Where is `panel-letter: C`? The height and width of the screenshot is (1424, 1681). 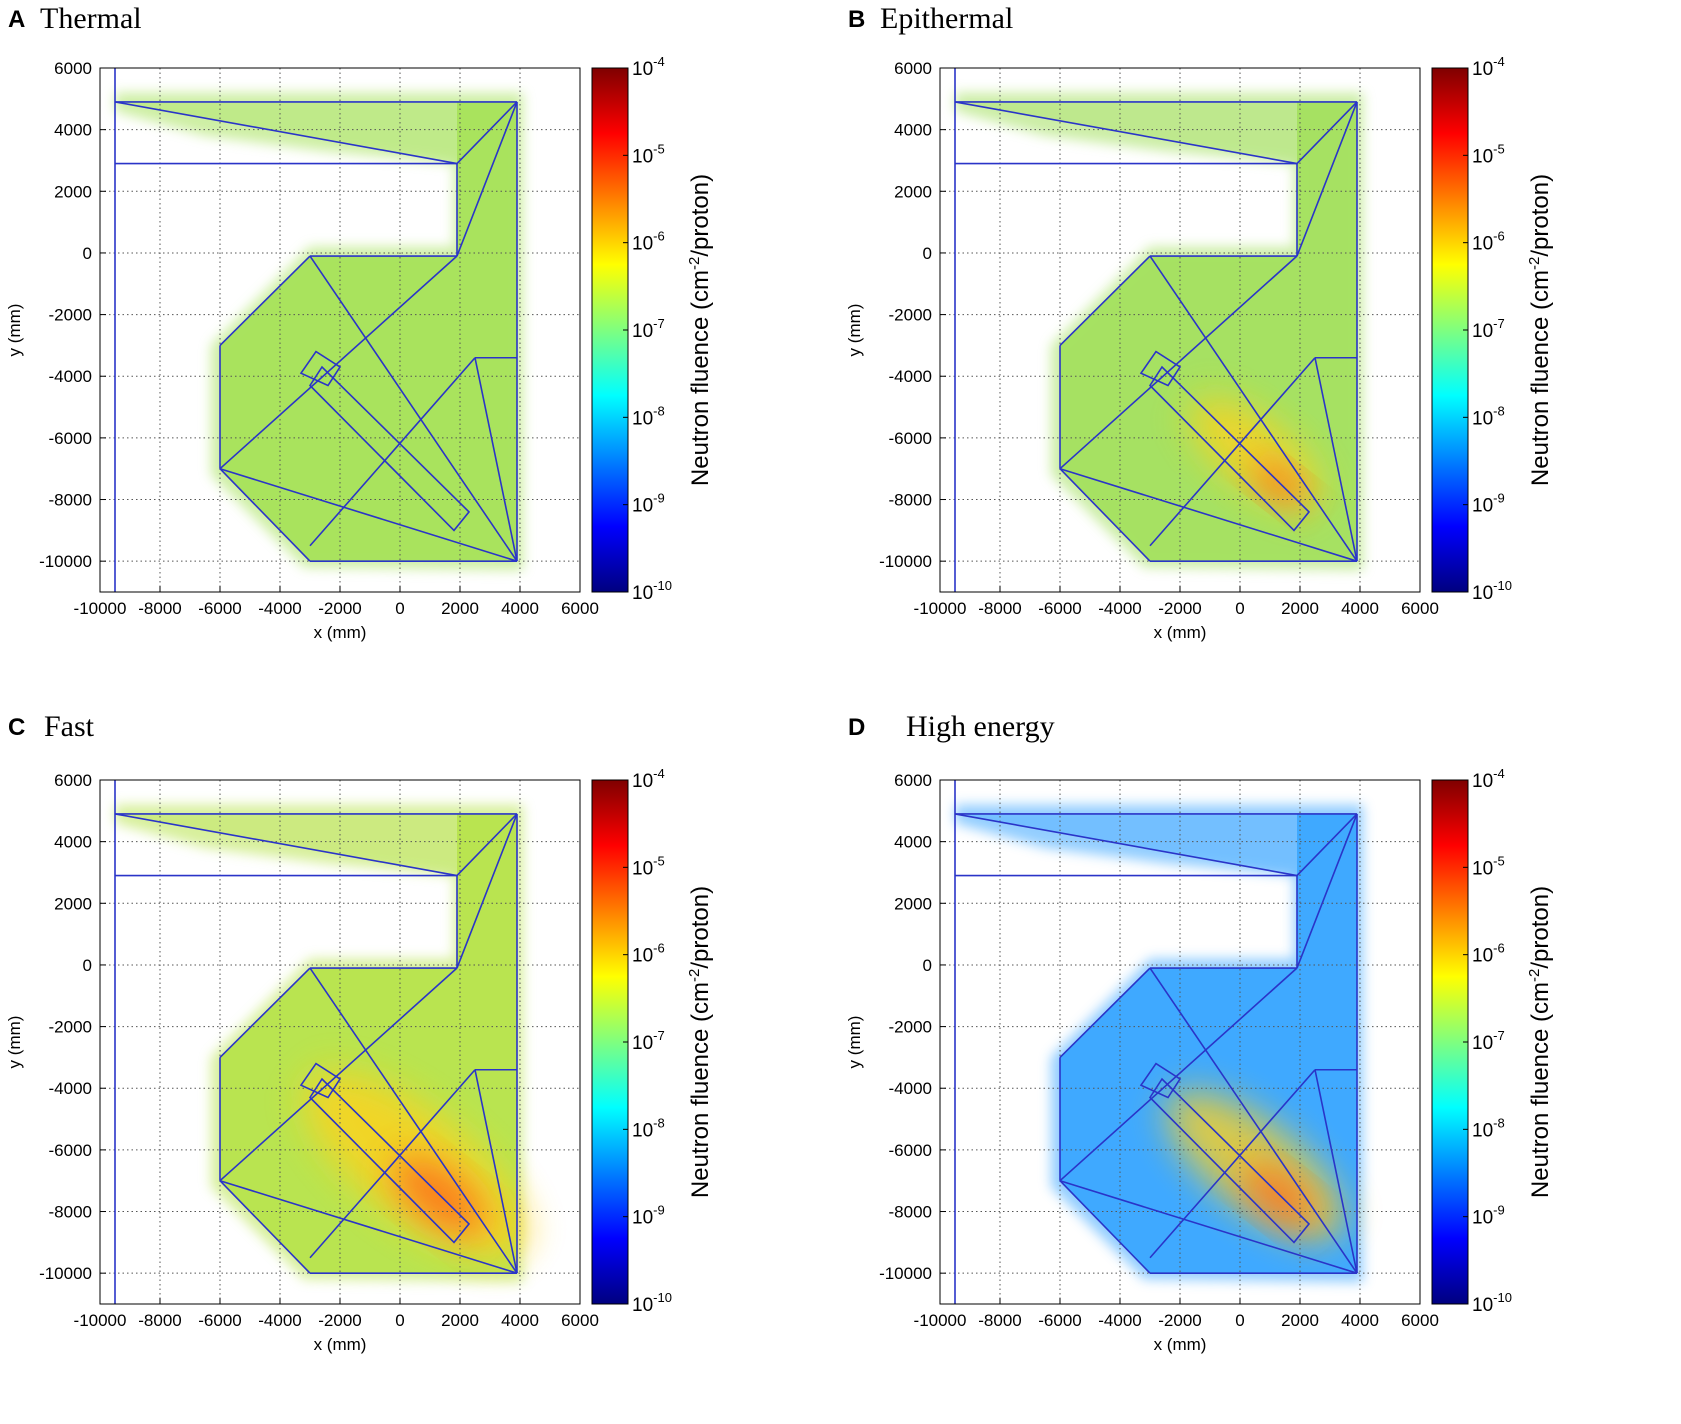 panel-letter: C is located at coordinates (17, 727).